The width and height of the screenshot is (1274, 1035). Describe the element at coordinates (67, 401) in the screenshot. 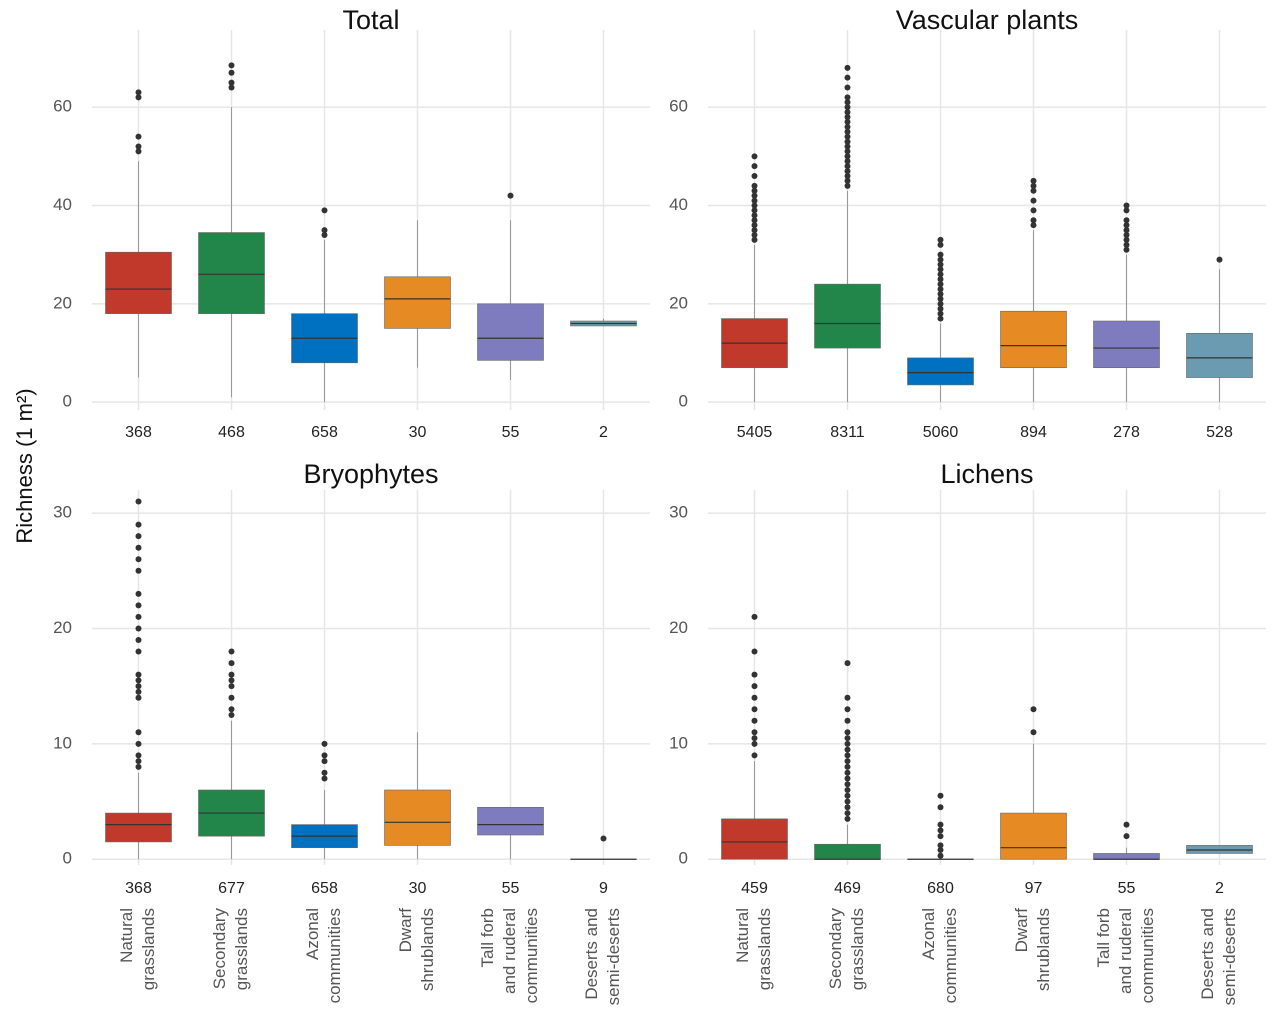

I see `y-tick-label: 0` at that location.